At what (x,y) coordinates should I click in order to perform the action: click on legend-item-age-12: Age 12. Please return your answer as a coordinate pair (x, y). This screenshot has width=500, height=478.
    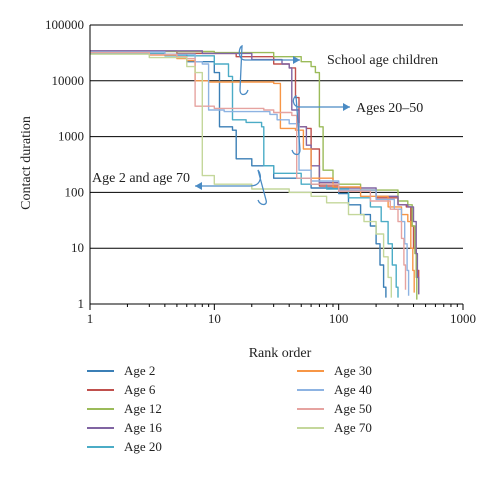
    Looking at the image, I should click on (124, 408).